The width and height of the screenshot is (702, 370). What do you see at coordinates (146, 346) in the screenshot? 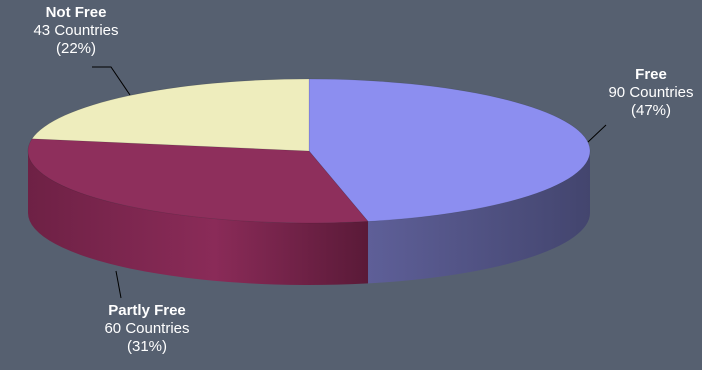
I see `slice-percent-partly-free: (31%)` at bounding box center [146, 346].